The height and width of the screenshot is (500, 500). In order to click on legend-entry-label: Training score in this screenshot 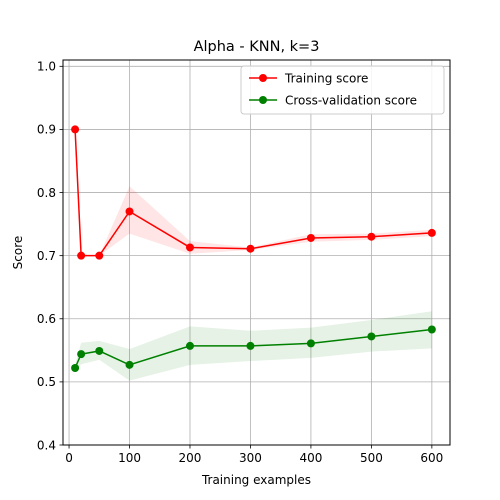, I will do `click(326, 78)`.